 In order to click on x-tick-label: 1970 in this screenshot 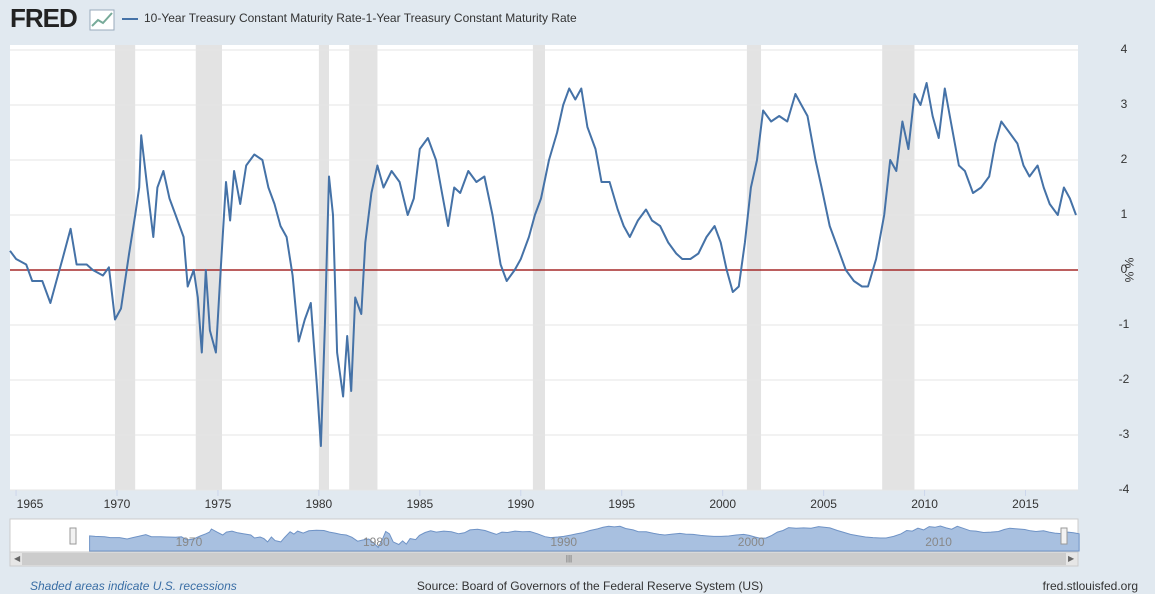, I will do `click(117, 504)`.